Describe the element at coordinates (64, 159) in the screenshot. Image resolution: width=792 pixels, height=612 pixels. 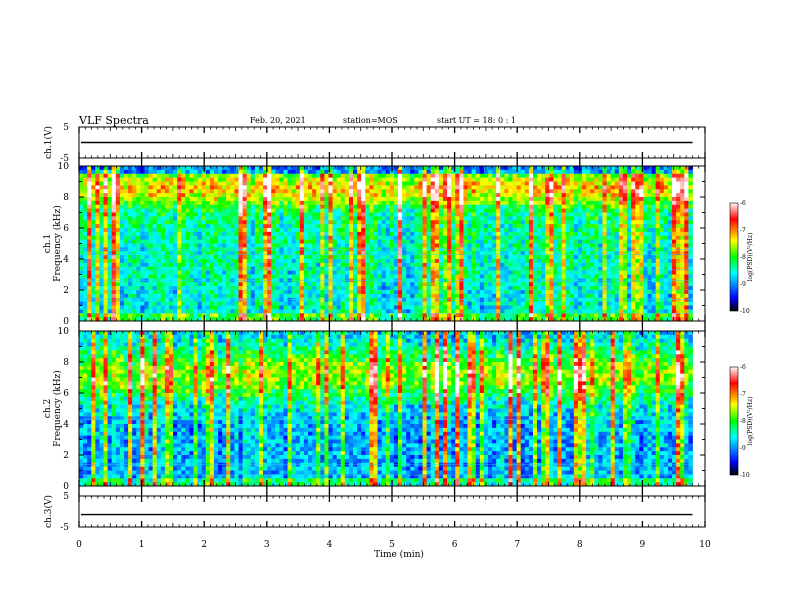
I see `y-tick-label: -5` at that location.